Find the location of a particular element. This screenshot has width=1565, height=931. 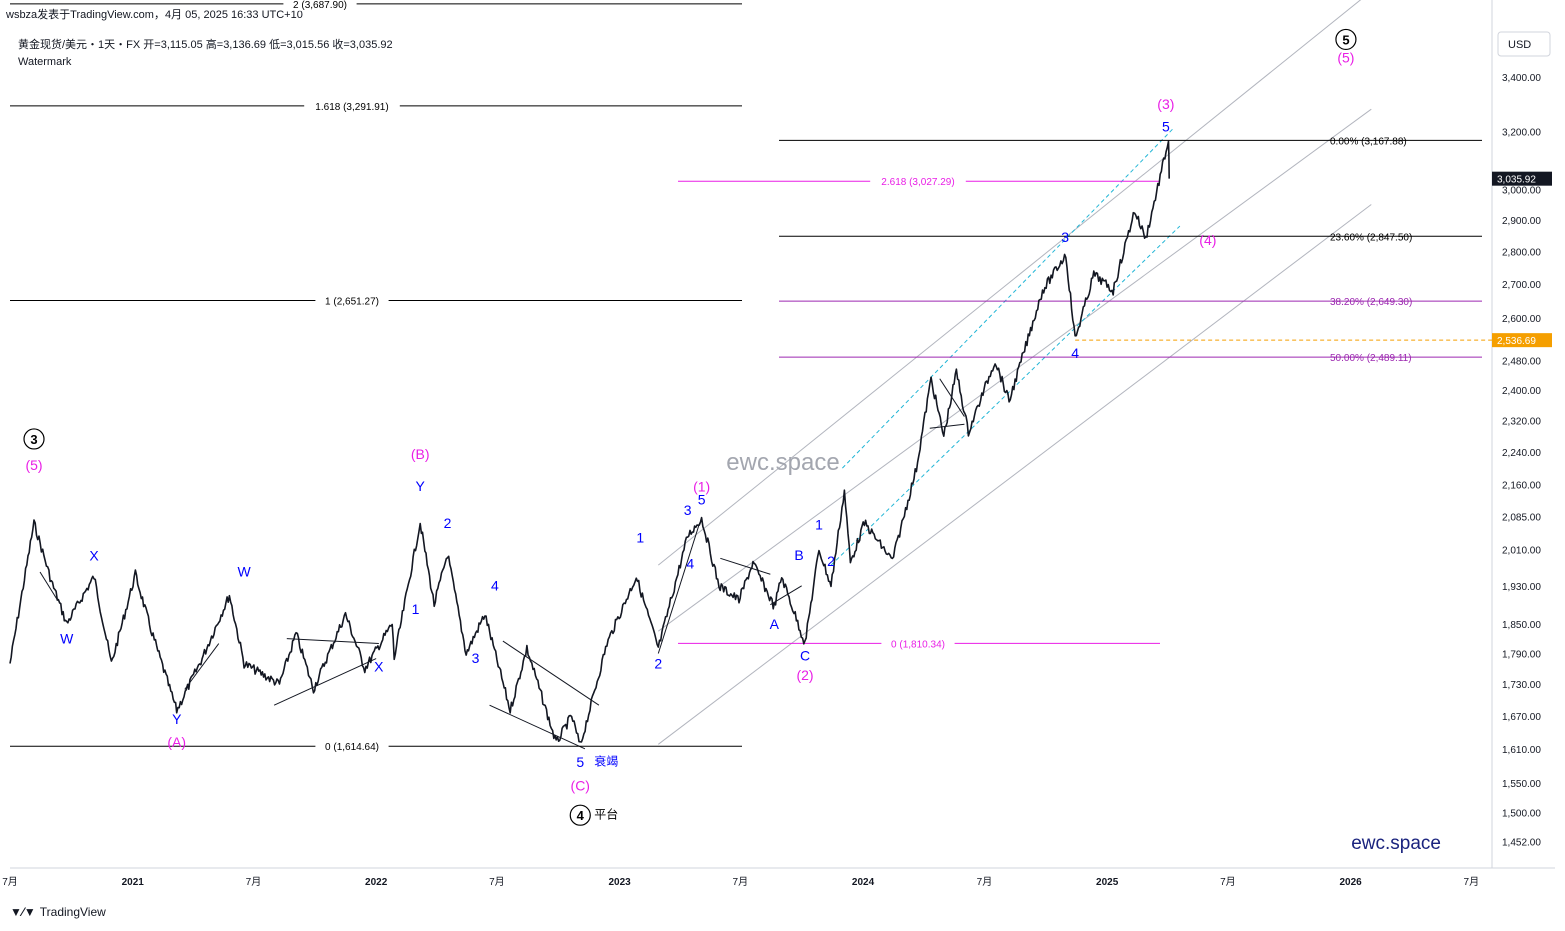

y-tick-label: 1,790.00 is located at coordinates (1521, 655).